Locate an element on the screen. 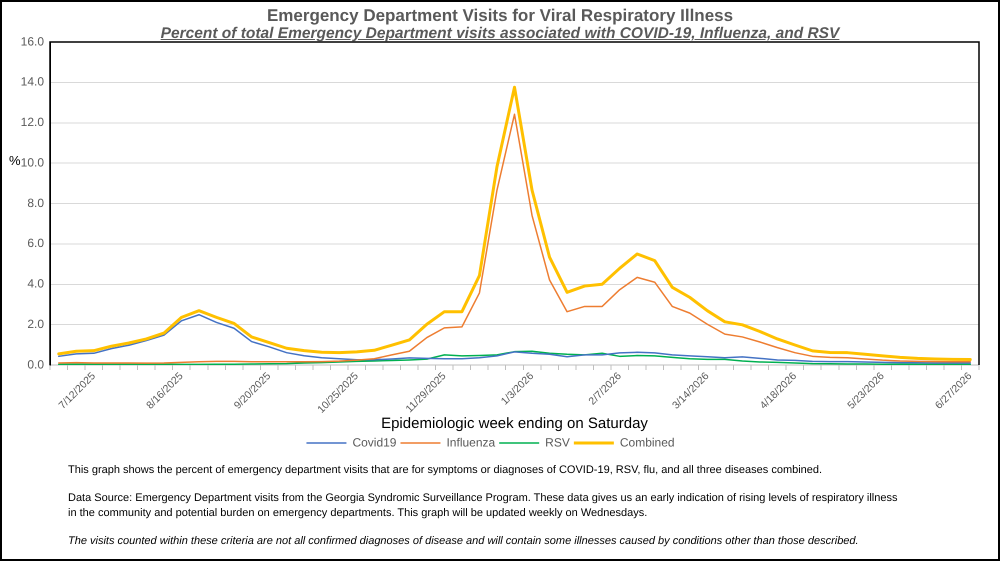  y-axis-title: % is located at coordinates (15, 160).